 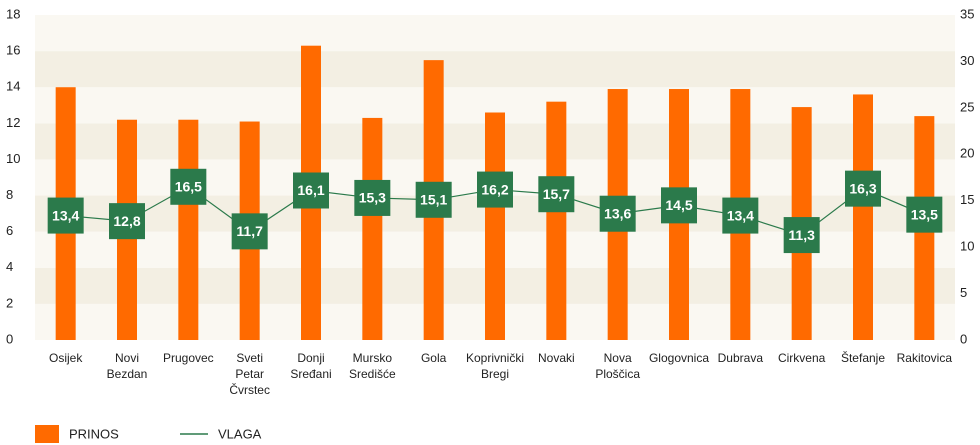 I want to click on x-tick-label: Cirkvena, so click(x=801, y=358).